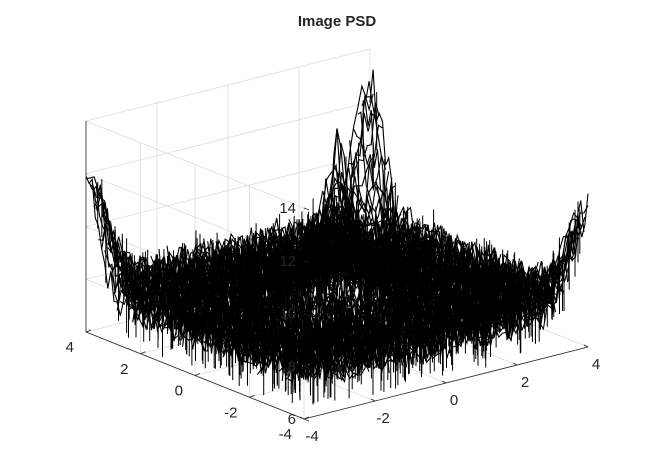 This screenshot has width=652, height=472. I want to click on z-tick-label-2: 10, so click(287, 314).